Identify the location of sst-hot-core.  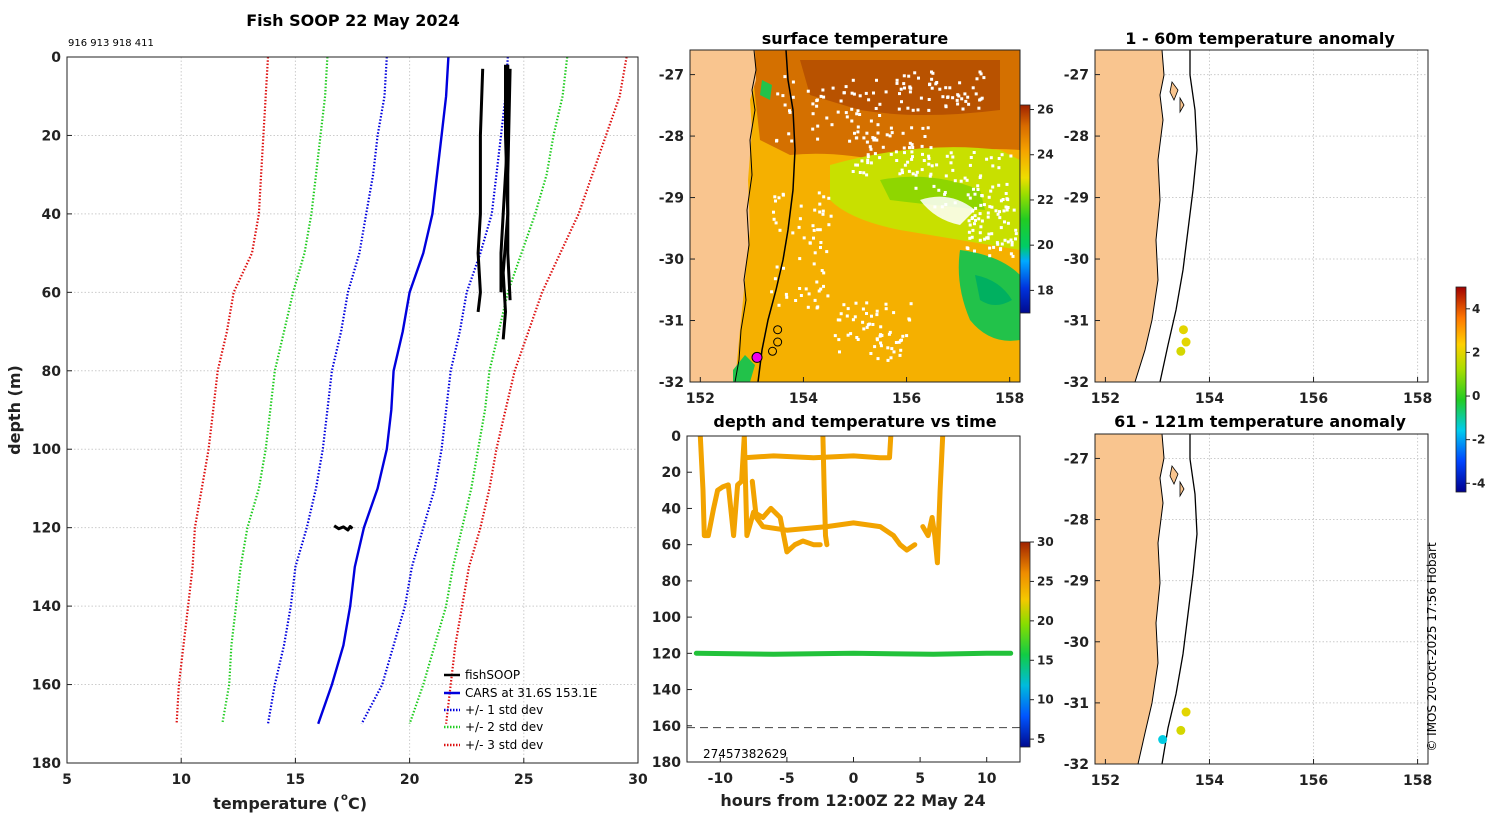
(900, 87).